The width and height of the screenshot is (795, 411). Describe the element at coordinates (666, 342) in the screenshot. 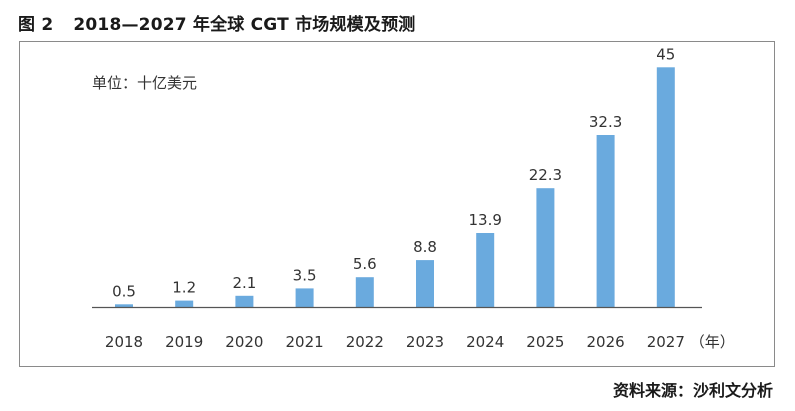

I see `x-tick-2027: 2027` at that location.